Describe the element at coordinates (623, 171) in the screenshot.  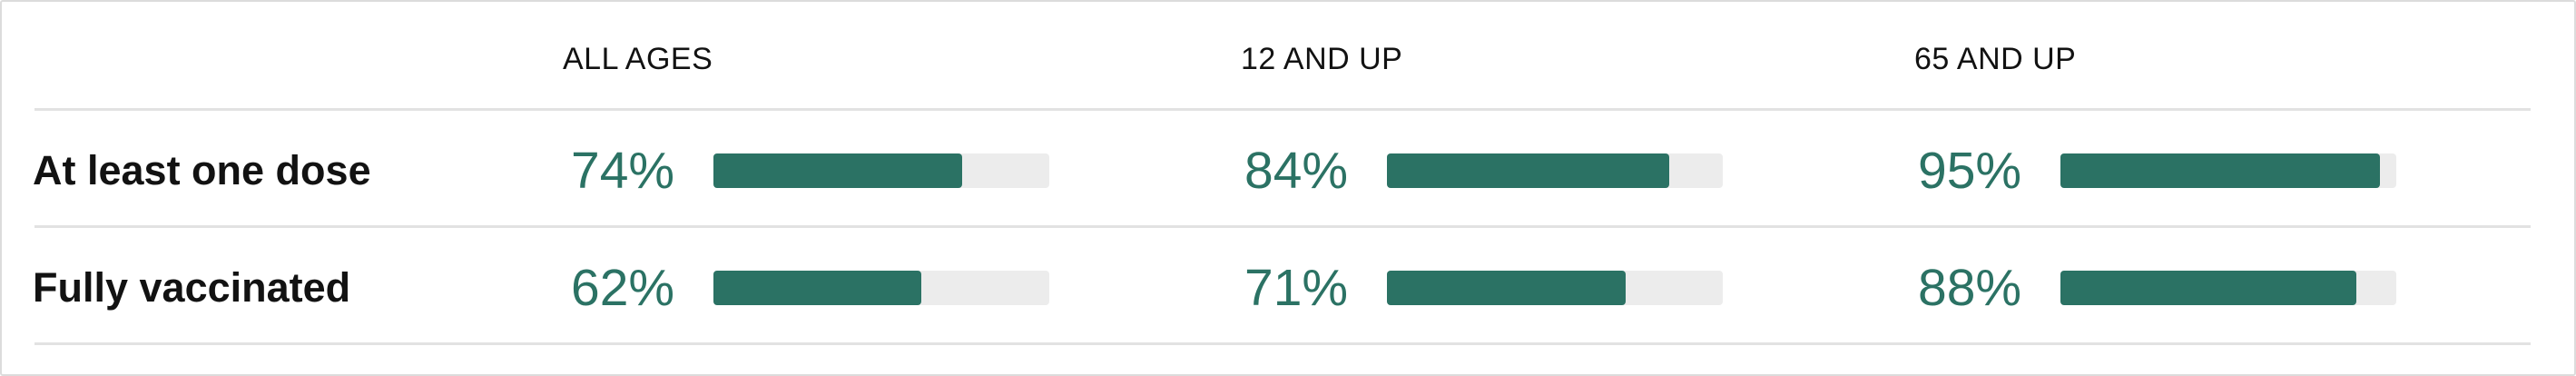
I see `value-label: 74%` at that location.